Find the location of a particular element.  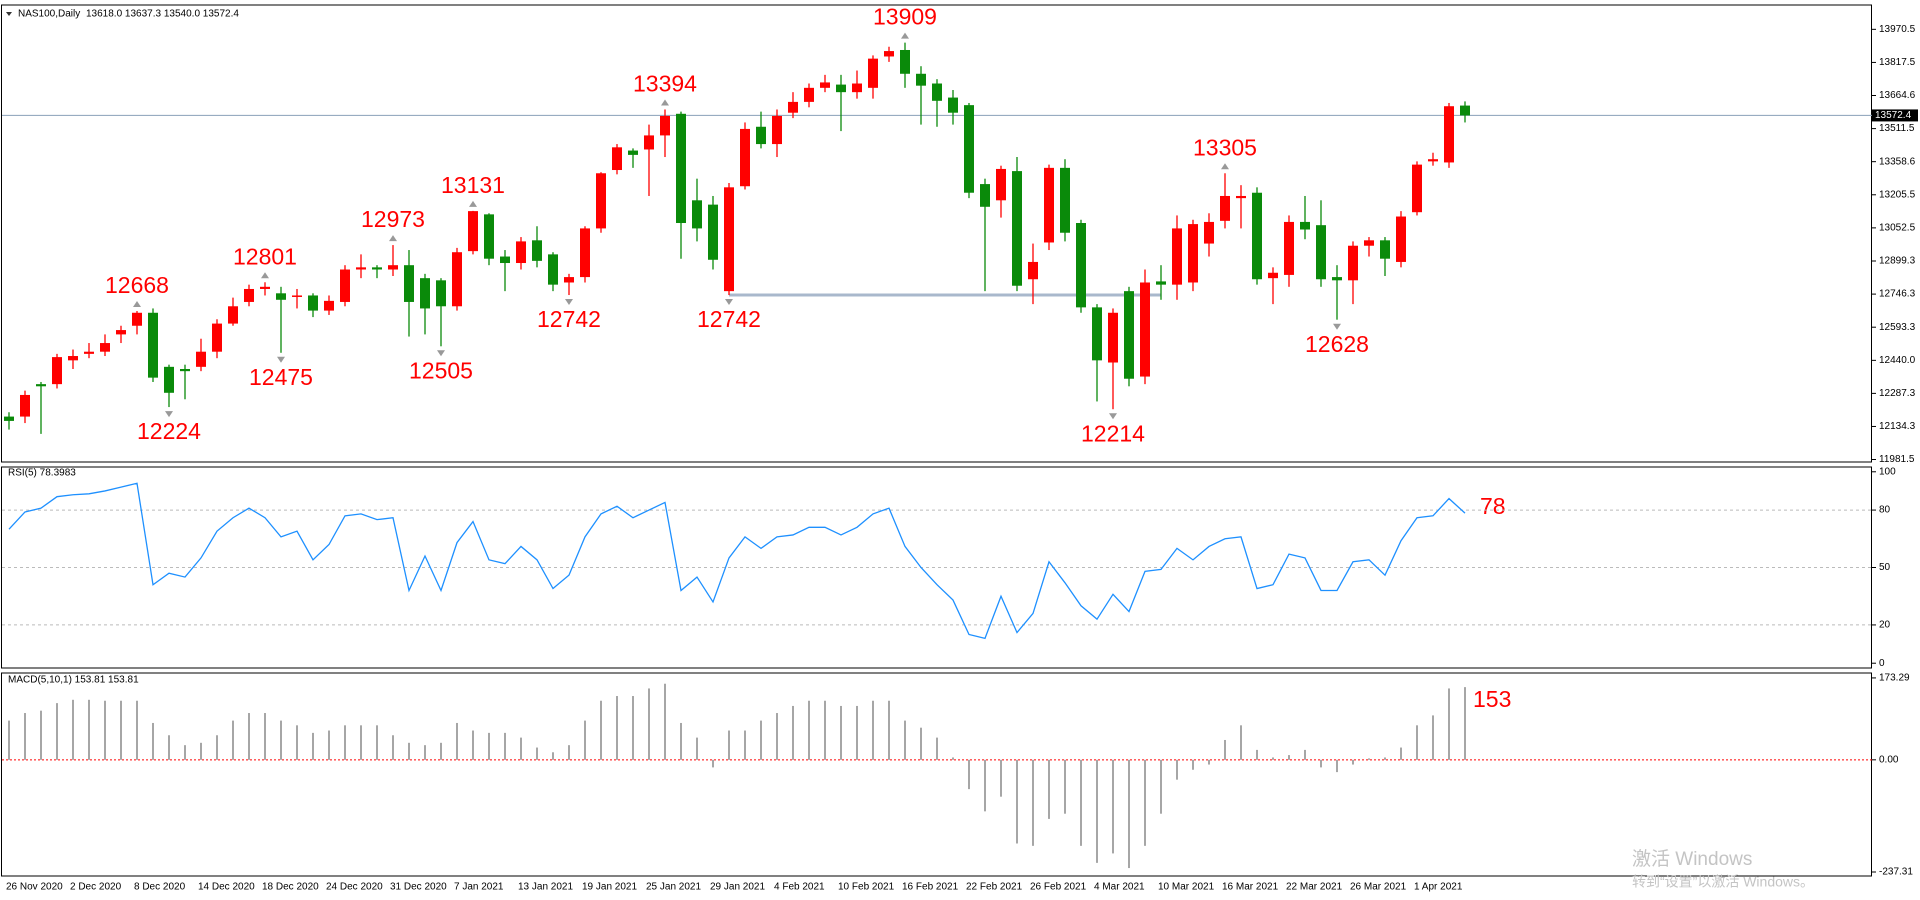

pivot-label: 12505 is located at coordinates (441, 370).